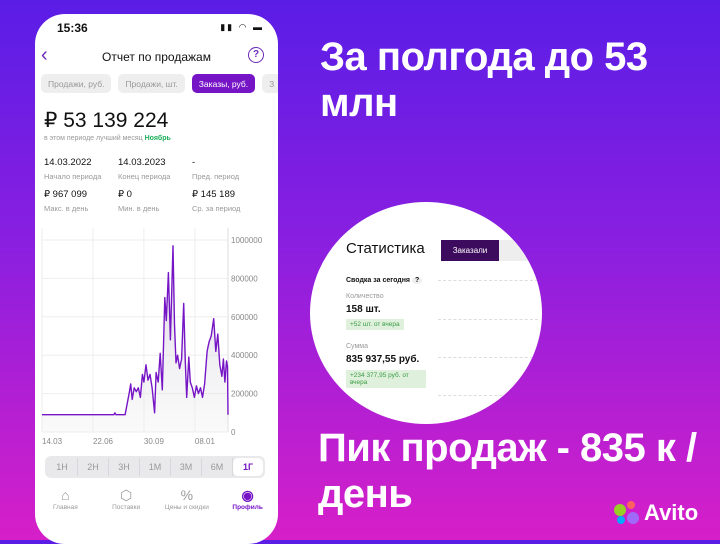 This screenshot has height=544, width=720. Describe the element at coordinates (244, 317) in the screenshot. I see `y-tick-label: 600000` at that location.